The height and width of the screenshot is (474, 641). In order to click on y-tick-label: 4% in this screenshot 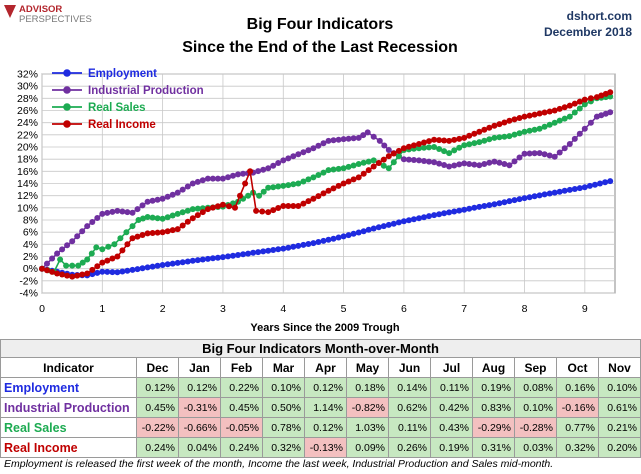, I will do `click(30, 245)`.